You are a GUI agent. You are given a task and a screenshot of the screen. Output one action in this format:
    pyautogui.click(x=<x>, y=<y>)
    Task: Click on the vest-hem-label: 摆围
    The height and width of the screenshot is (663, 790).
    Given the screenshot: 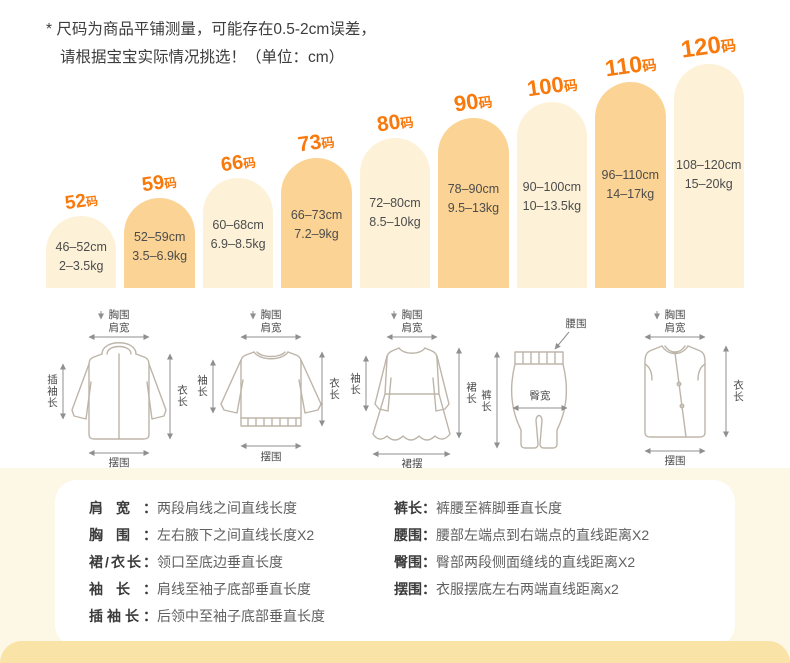 What is the action you would take?
    pyautogui.click(x=675, y=460)
    